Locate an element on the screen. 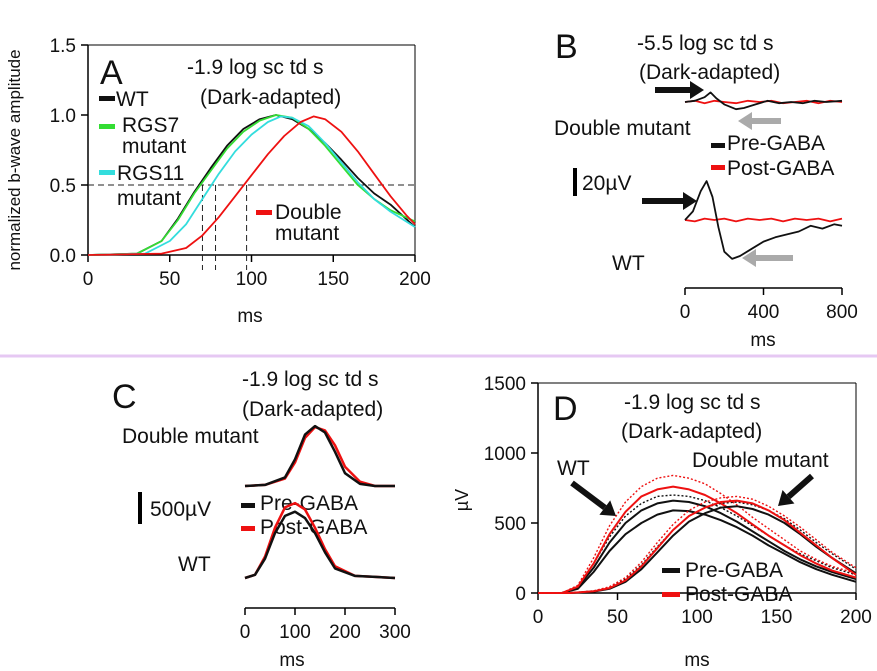  panel-b-x-tick-label: 400 is located at coordinates (764, 312).